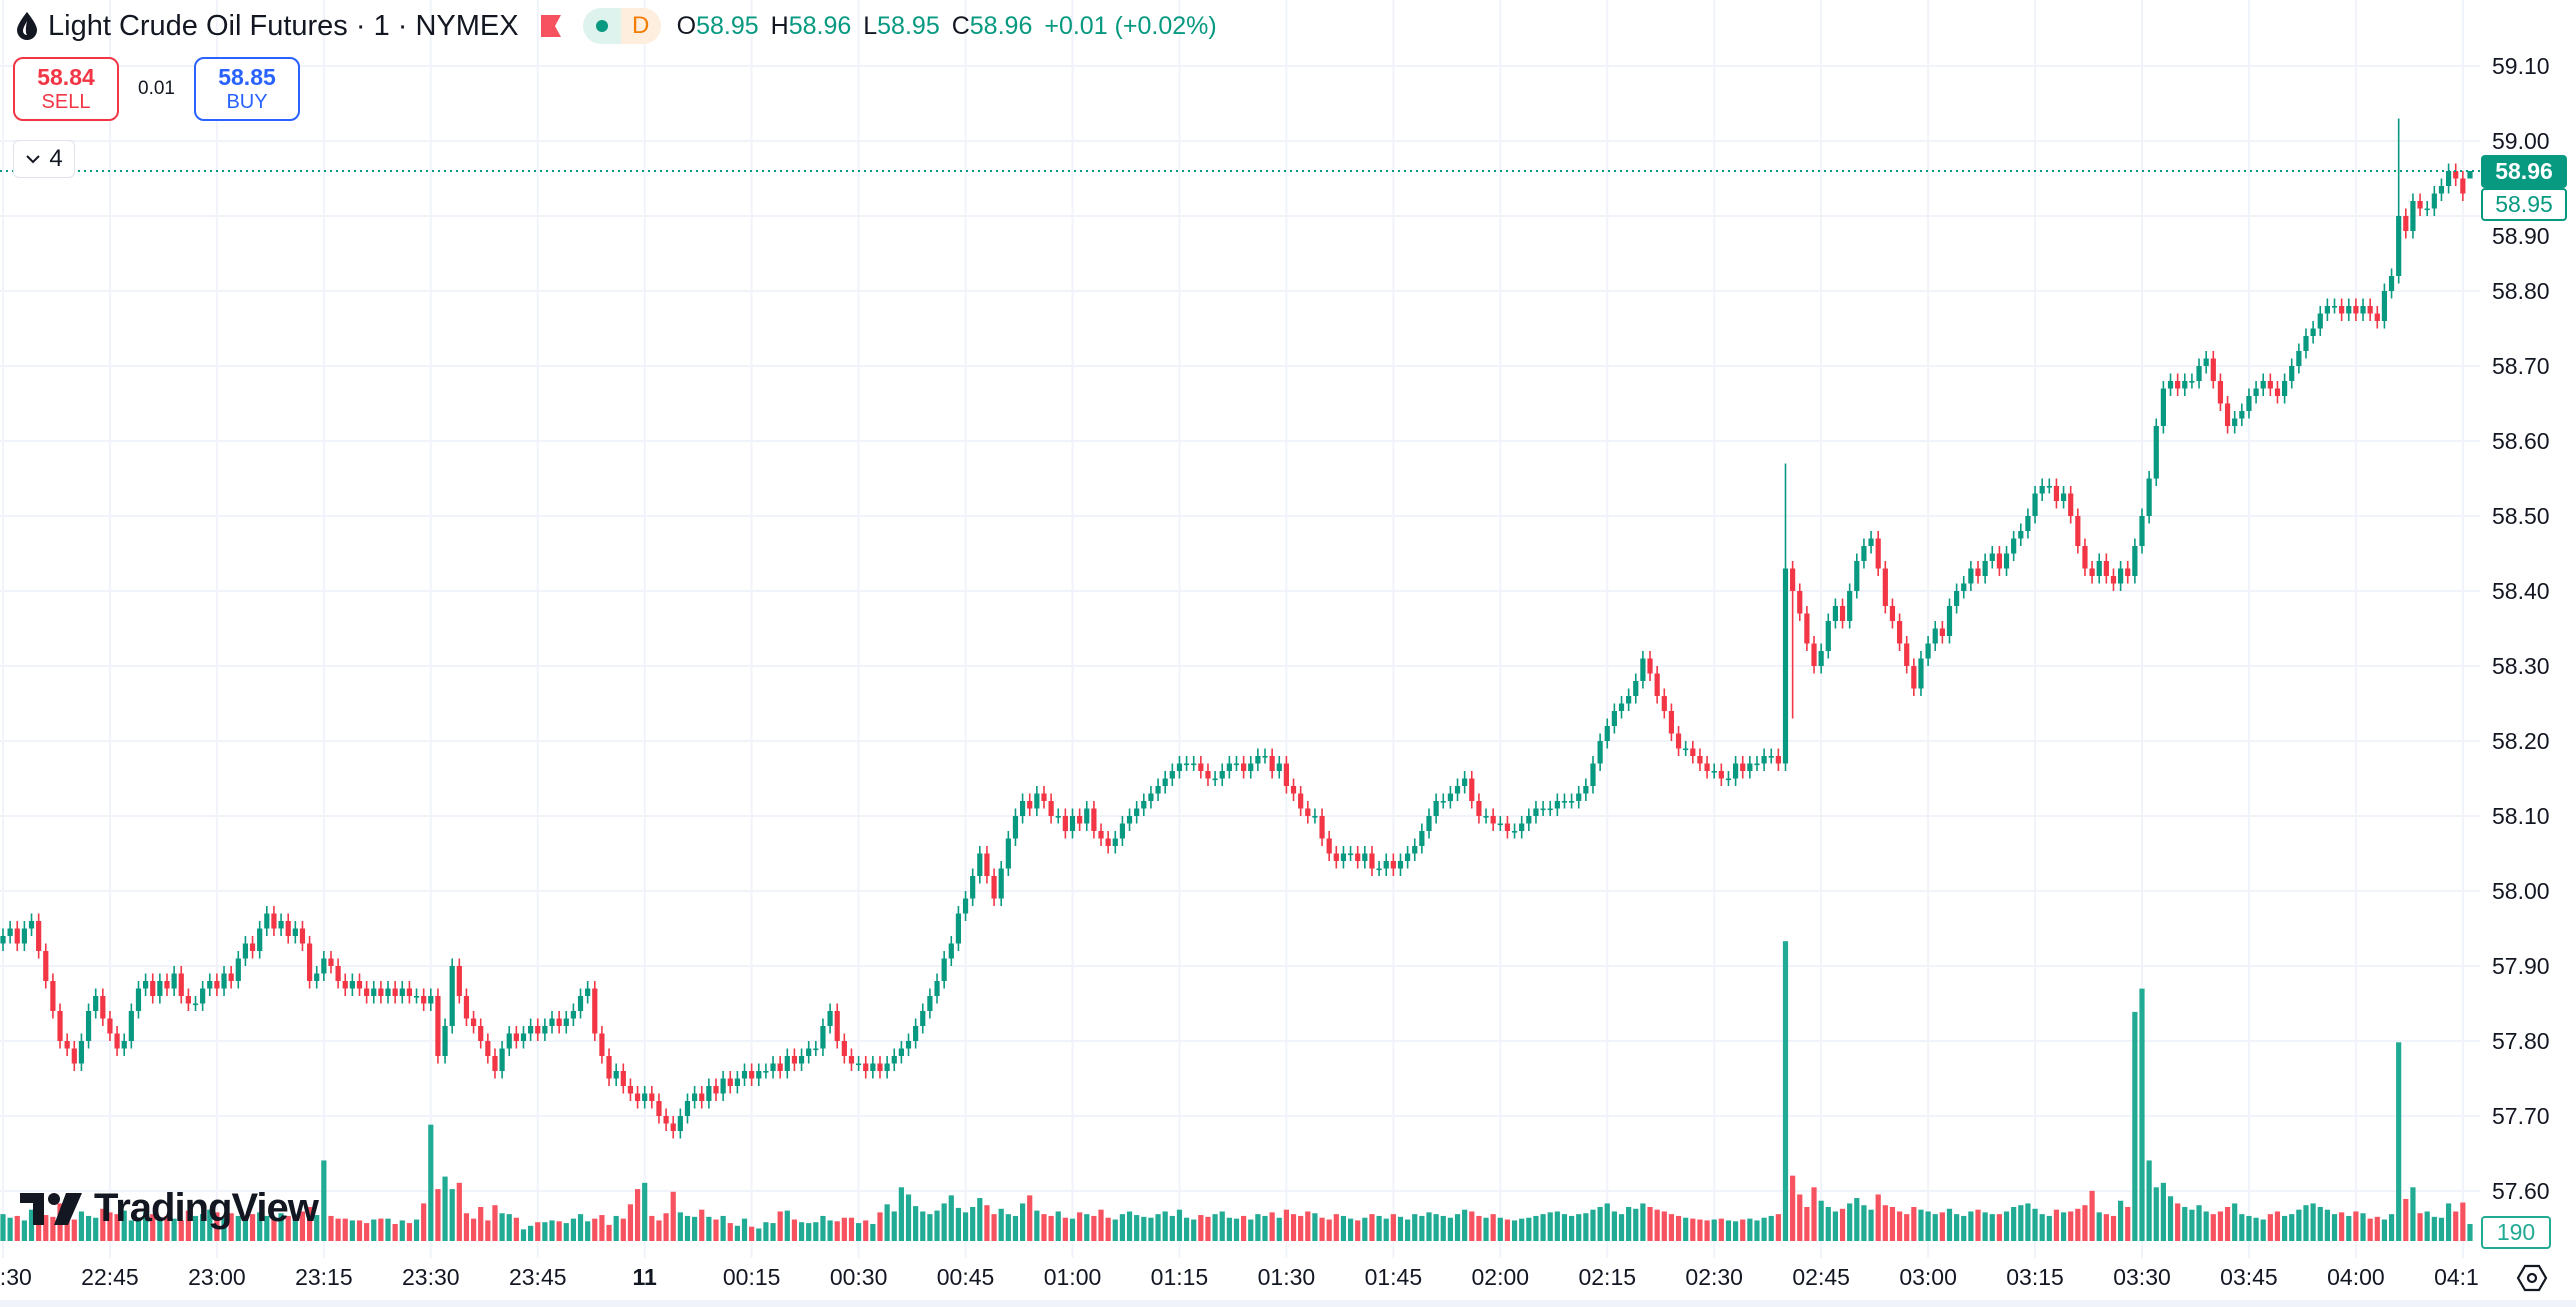 This screenshot has height=1307, width=2576. I want to click on sell-button: 58.84 SELL, so click(66, 89).